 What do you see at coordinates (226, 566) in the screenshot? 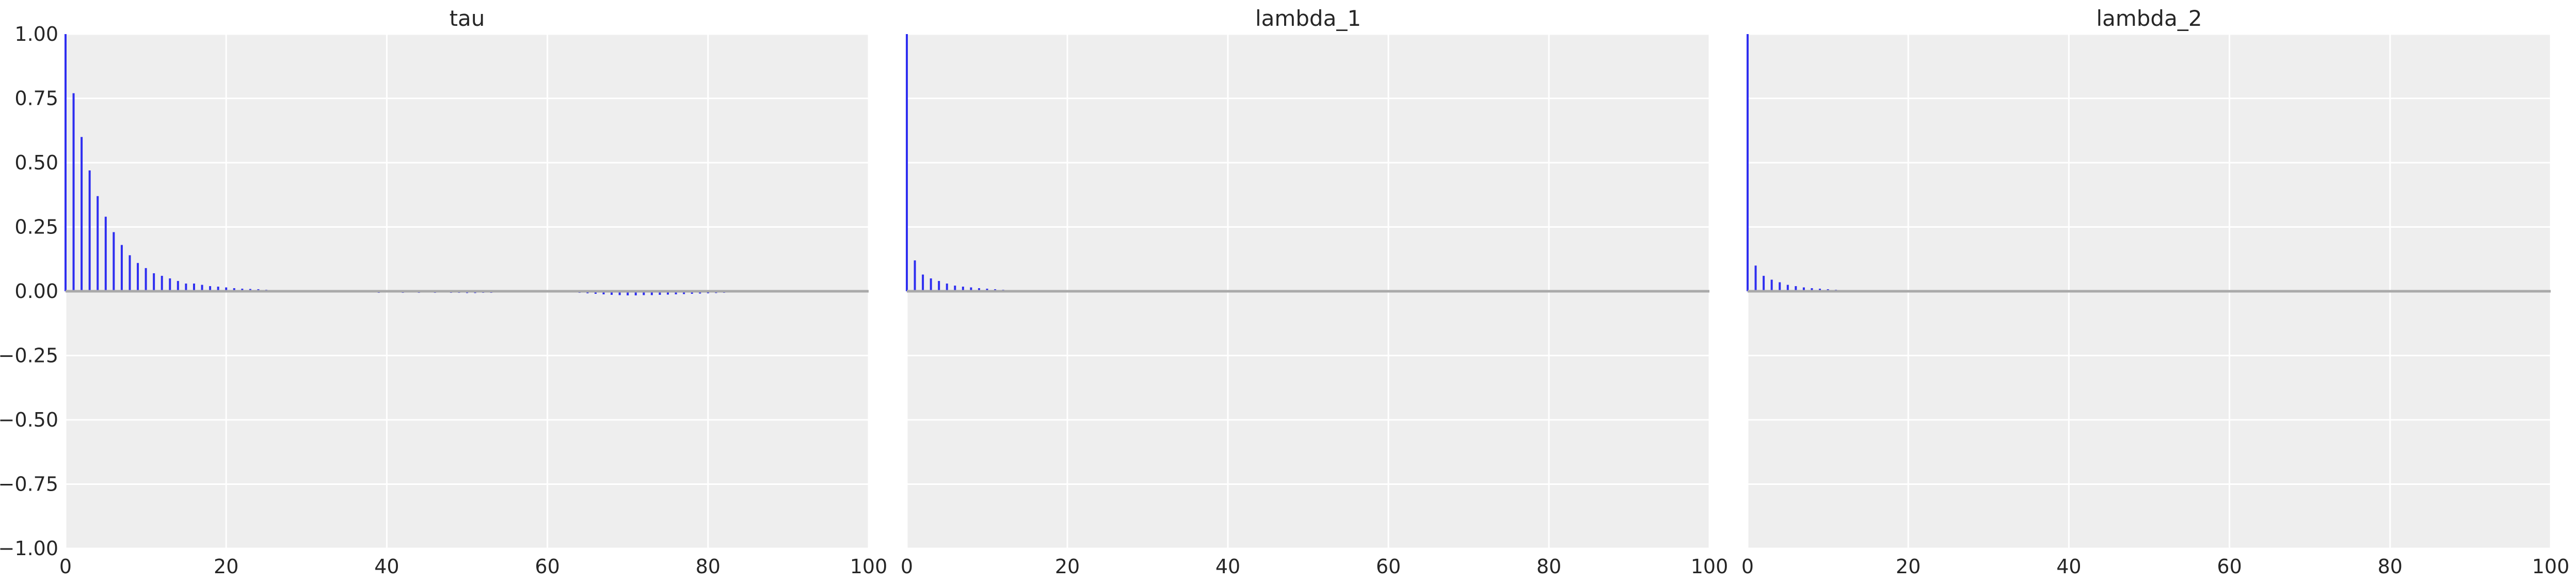
I see `panel-tau-x-tick-1: 20` at bounding box center [226, 566].